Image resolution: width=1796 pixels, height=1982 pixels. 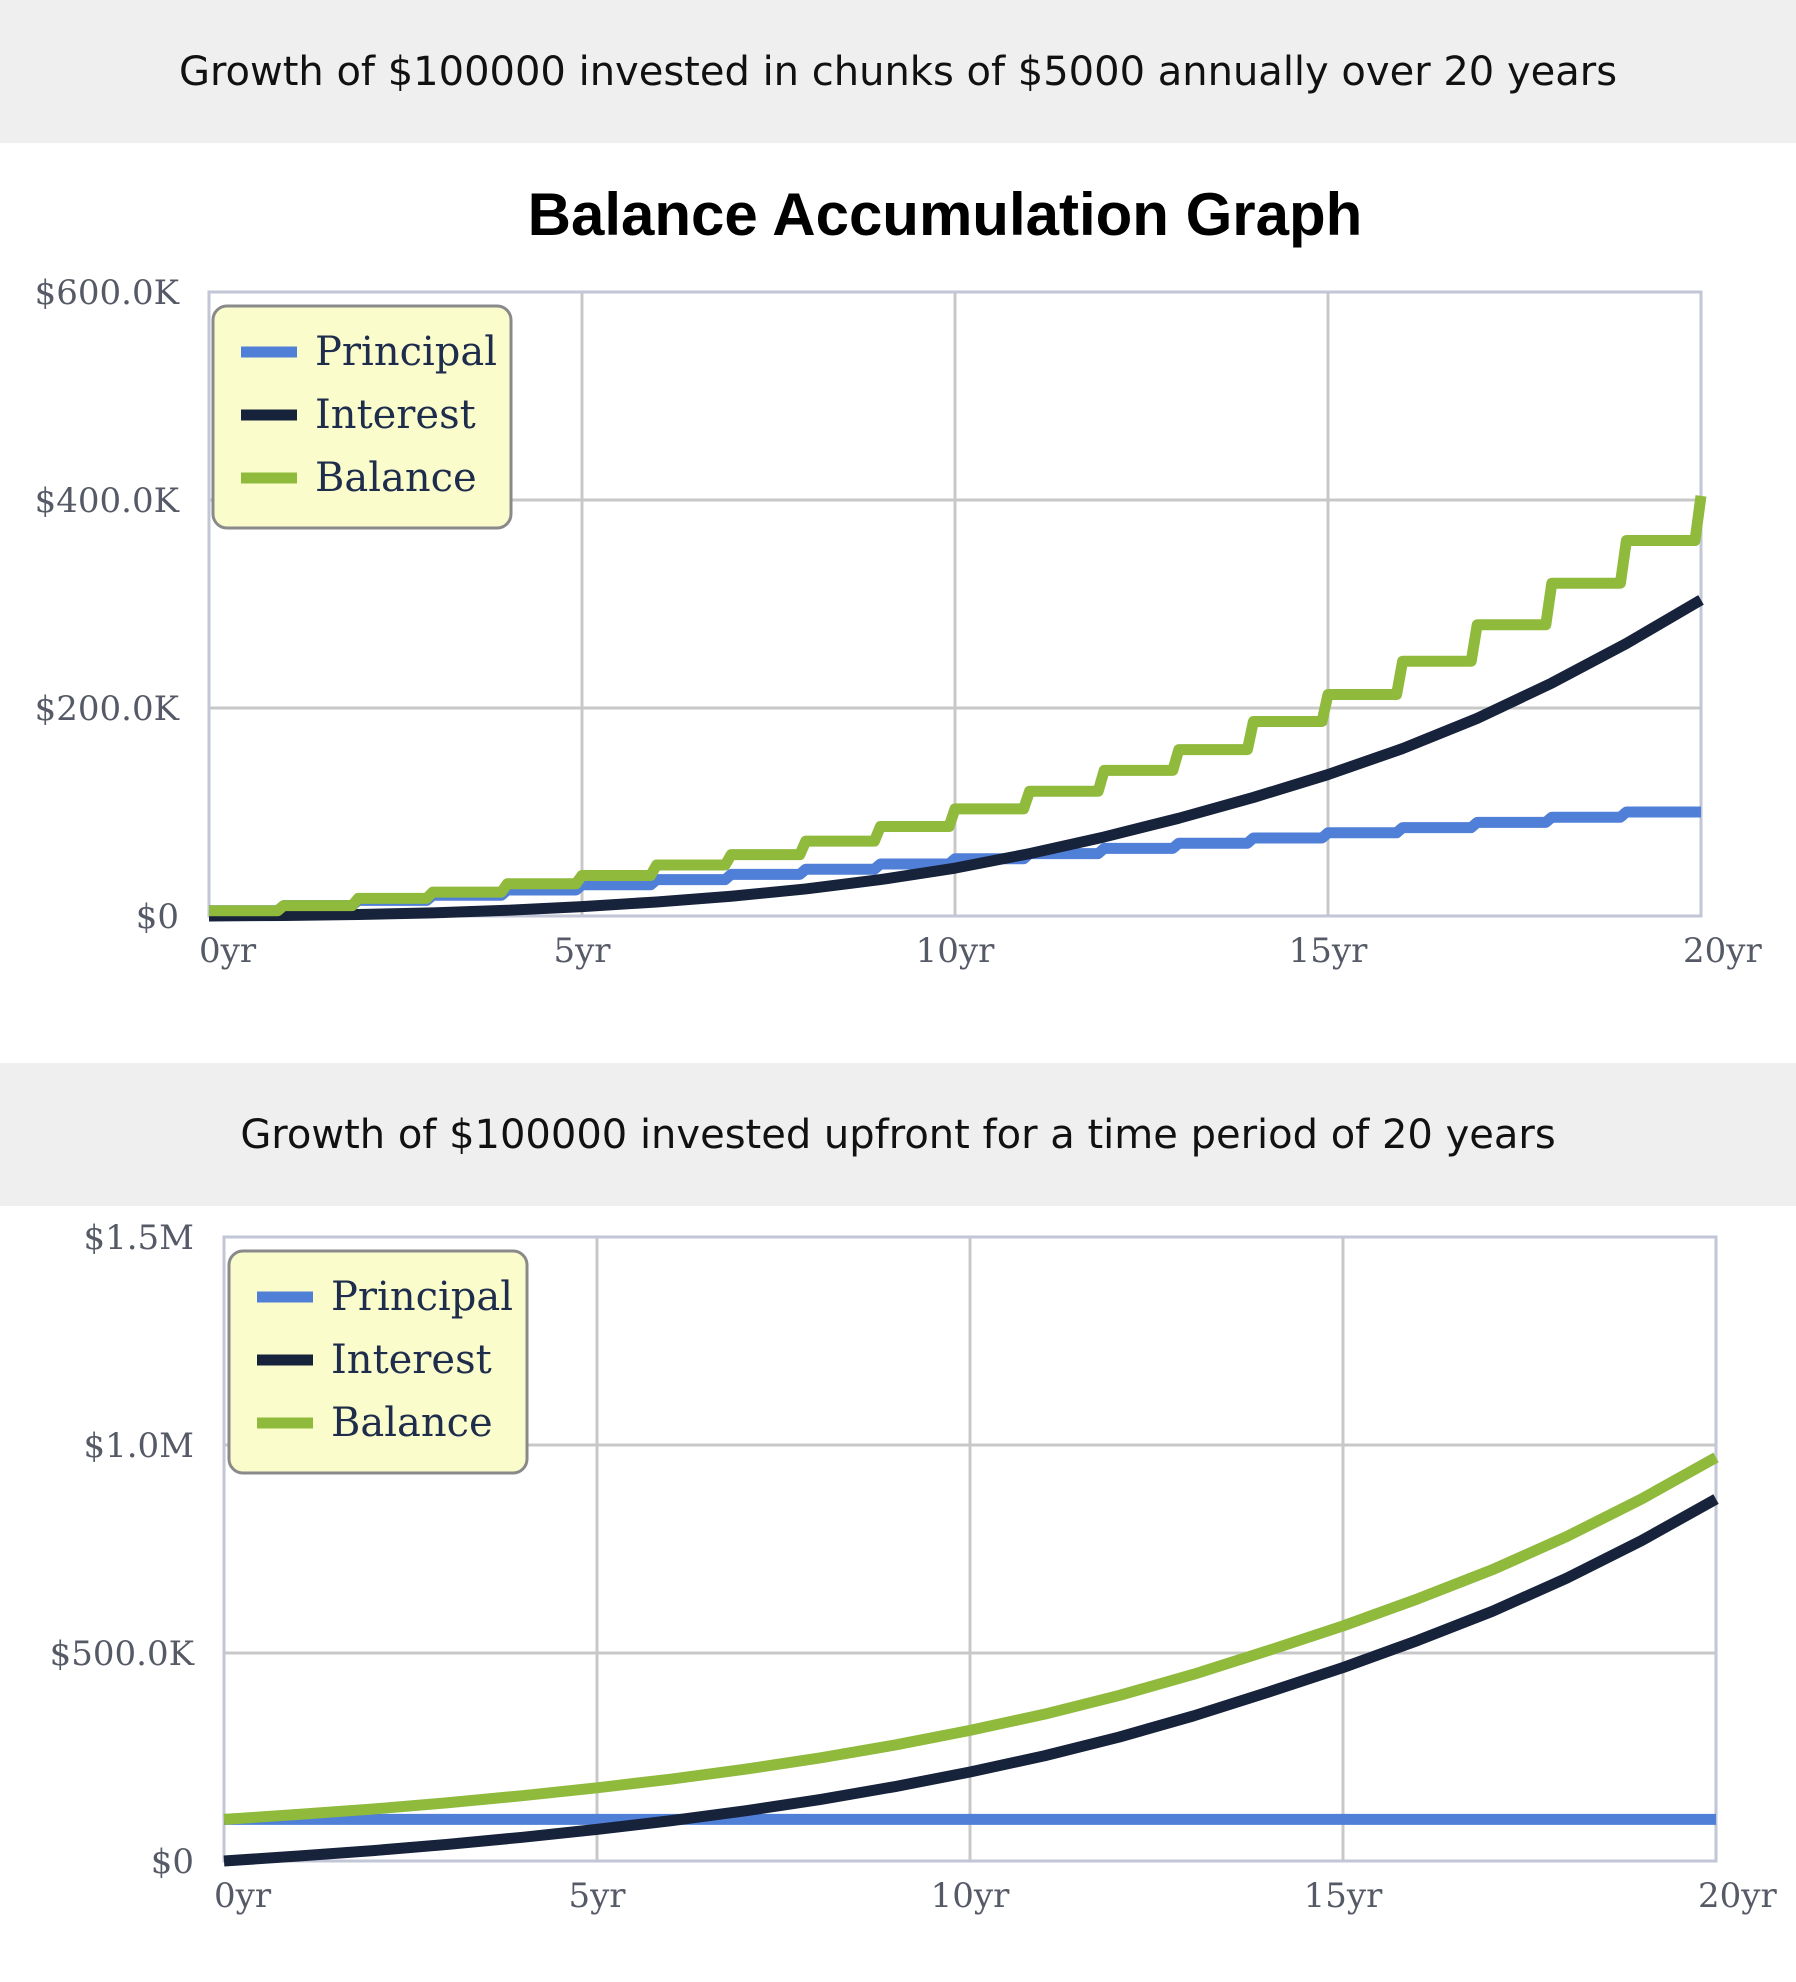 What do you see at coordinates (1737, 1896) in the screenshot?
I see `chart-2-x-tick-label: 20yr` at bounding box center [1737, 1896].